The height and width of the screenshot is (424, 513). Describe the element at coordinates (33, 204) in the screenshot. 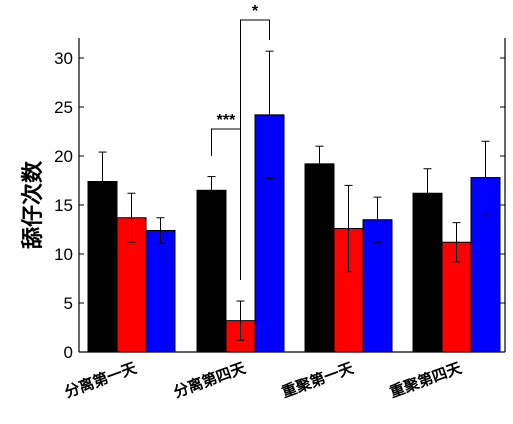

I see `y-axis-label: 舔仔次数` at that location.